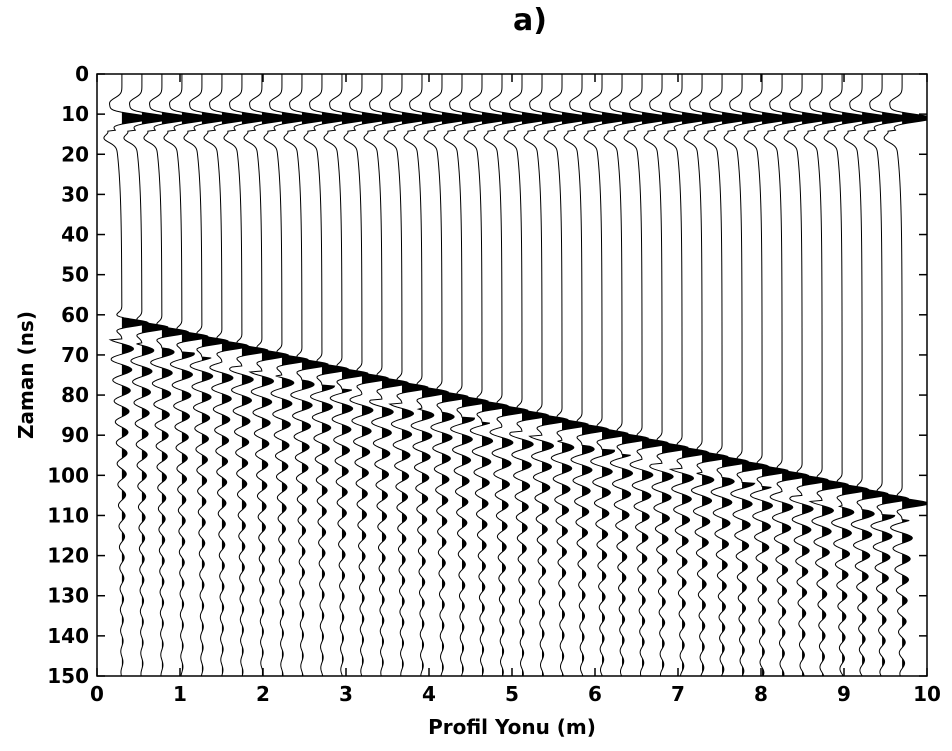 Image resolution: width=952 pixels, height=751 pixels. What do you see at coordinates (512, 727) in the screenshot?
I see `x-axis-label: Profil Yonu (m)` at bounding box center [512, 727].